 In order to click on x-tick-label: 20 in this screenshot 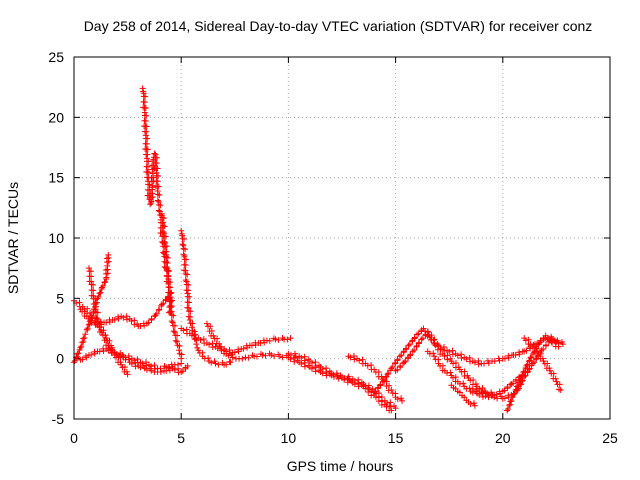, I will do `click(503, 438)`.